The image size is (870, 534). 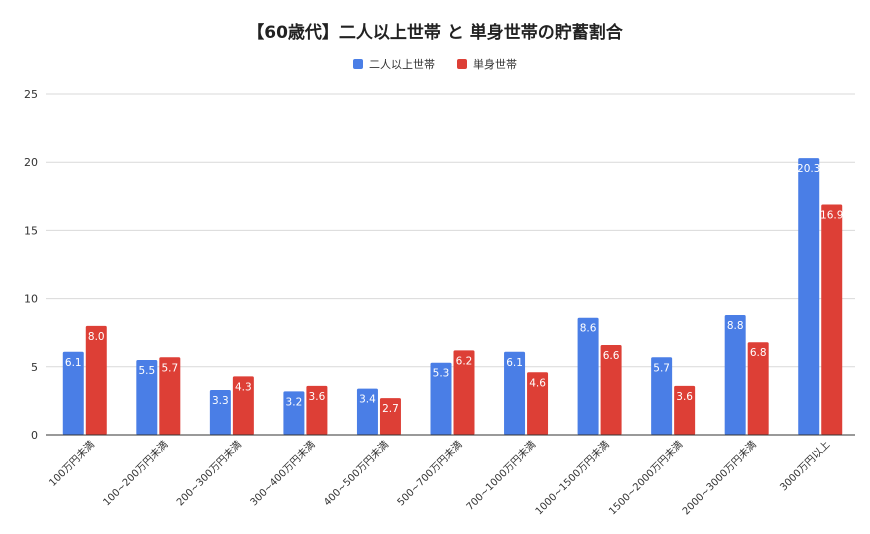 I want to click on y-tick-label: 15, so click(x=31, y=230).